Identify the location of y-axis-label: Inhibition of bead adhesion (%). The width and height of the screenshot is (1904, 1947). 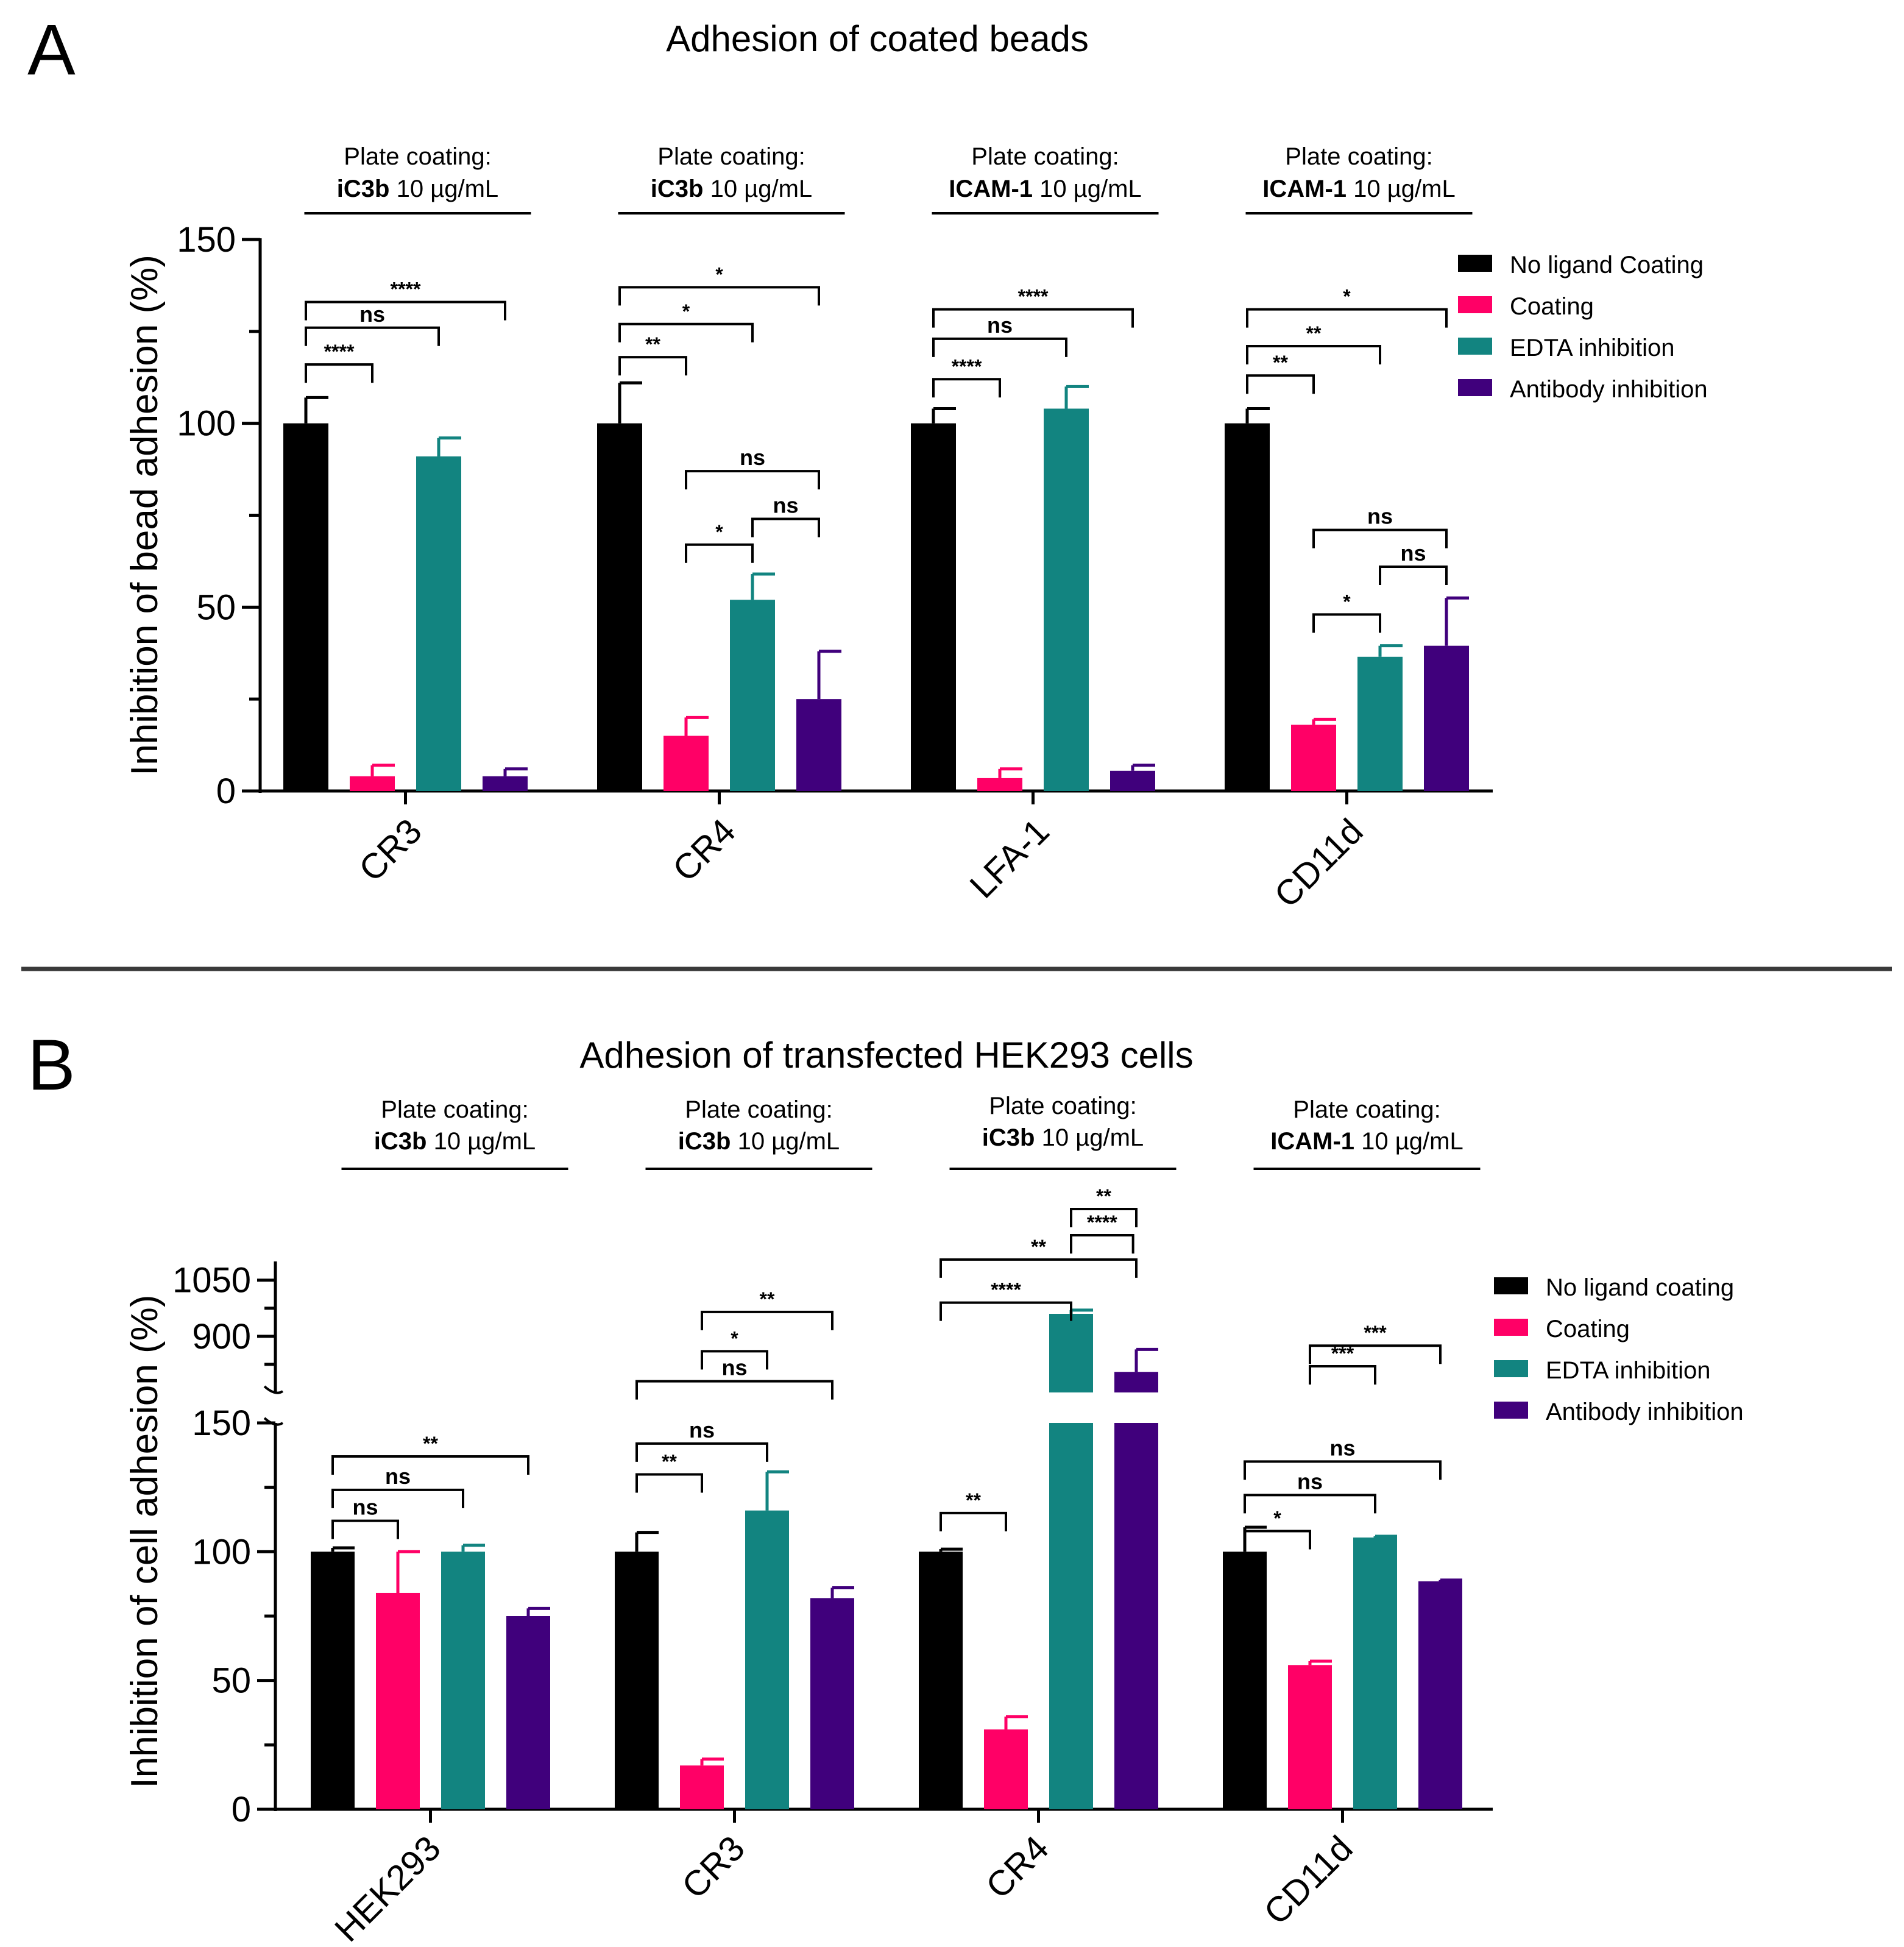
(145, 515).